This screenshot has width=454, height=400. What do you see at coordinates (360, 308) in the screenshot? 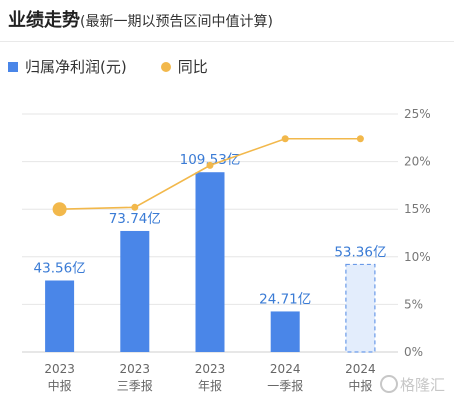
I see `bar-forecast` at bounding box center [360, 308].